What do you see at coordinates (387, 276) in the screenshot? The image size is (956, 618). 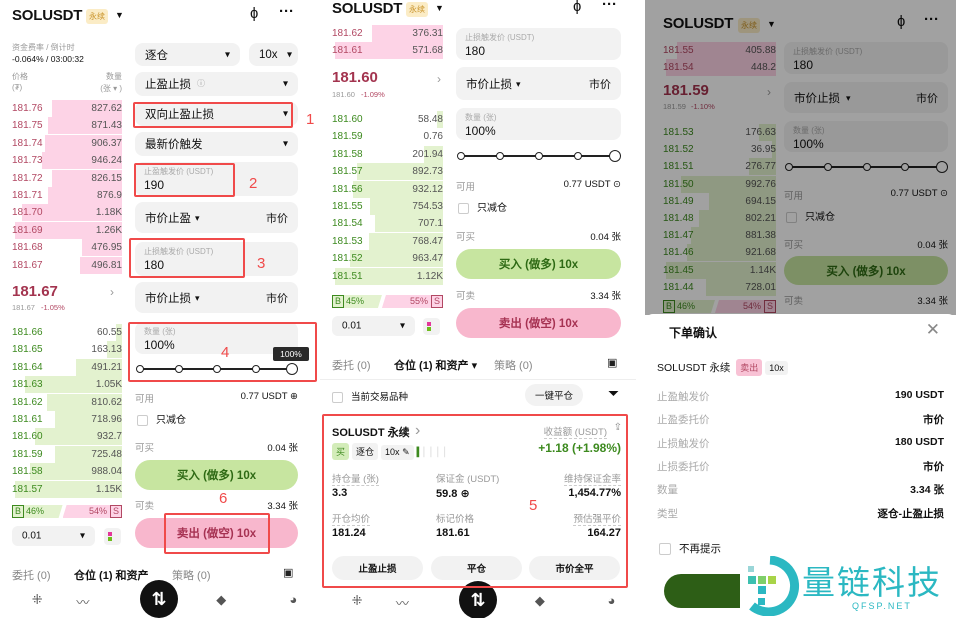 I see `bid-row: 181.51 1.12K` at bounding box center [387, 276].